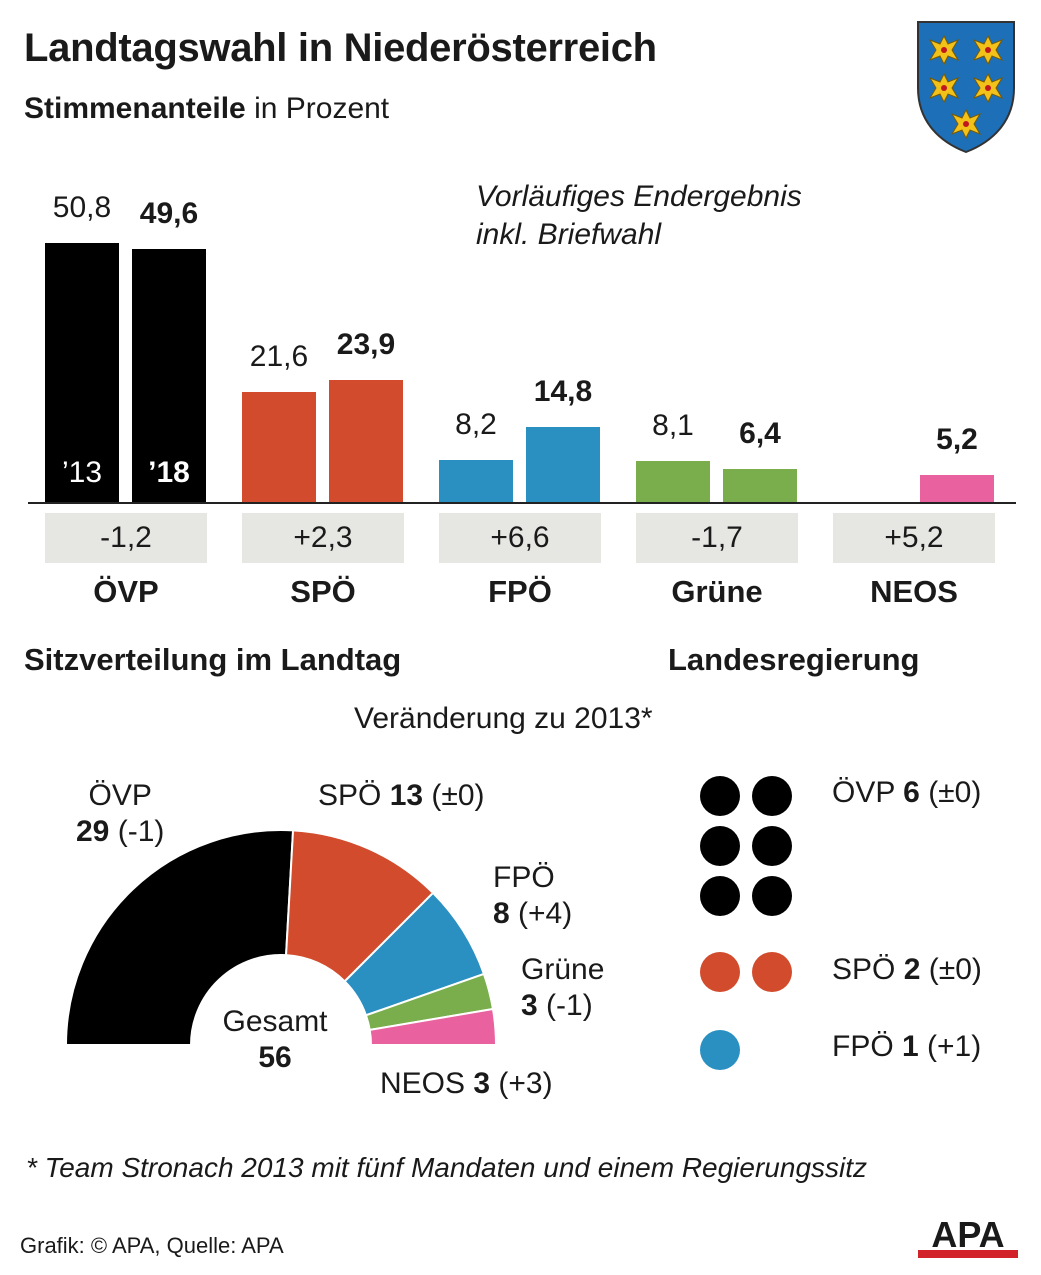 The height and width of the screenshot is (1275, 1041). I want to click on bar-fpo-2018, so click(563, 464).